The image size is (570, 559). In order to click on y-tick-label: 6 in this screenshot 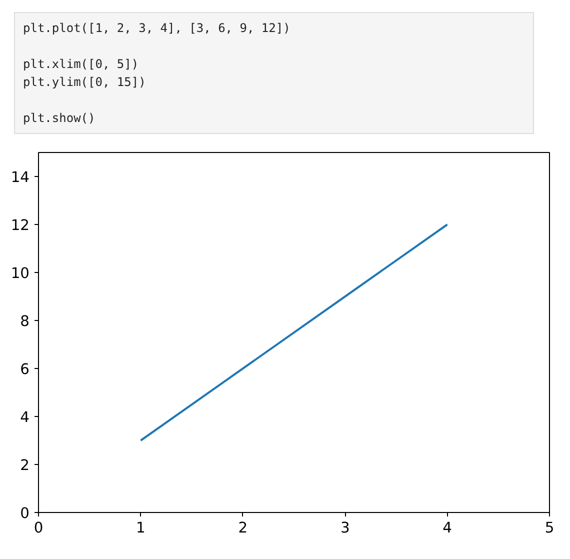, I will do `click(25, 369)`.